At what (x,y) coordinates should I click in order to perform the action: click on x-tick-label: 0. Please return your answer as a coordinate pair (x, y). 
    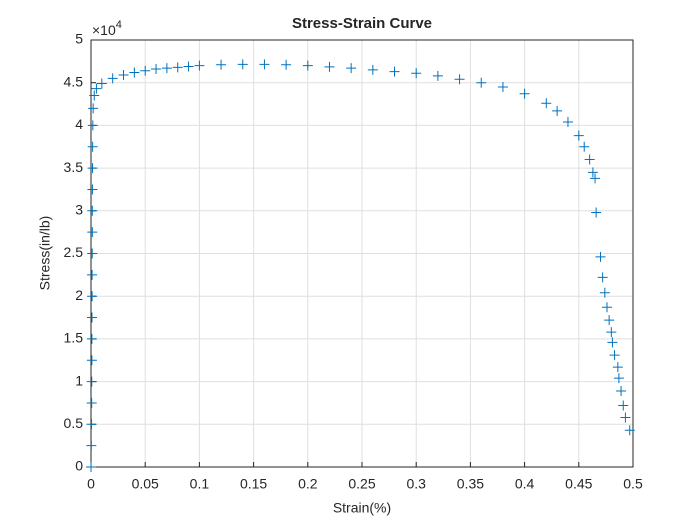
    Looking at the image, I should click on (91, 484).